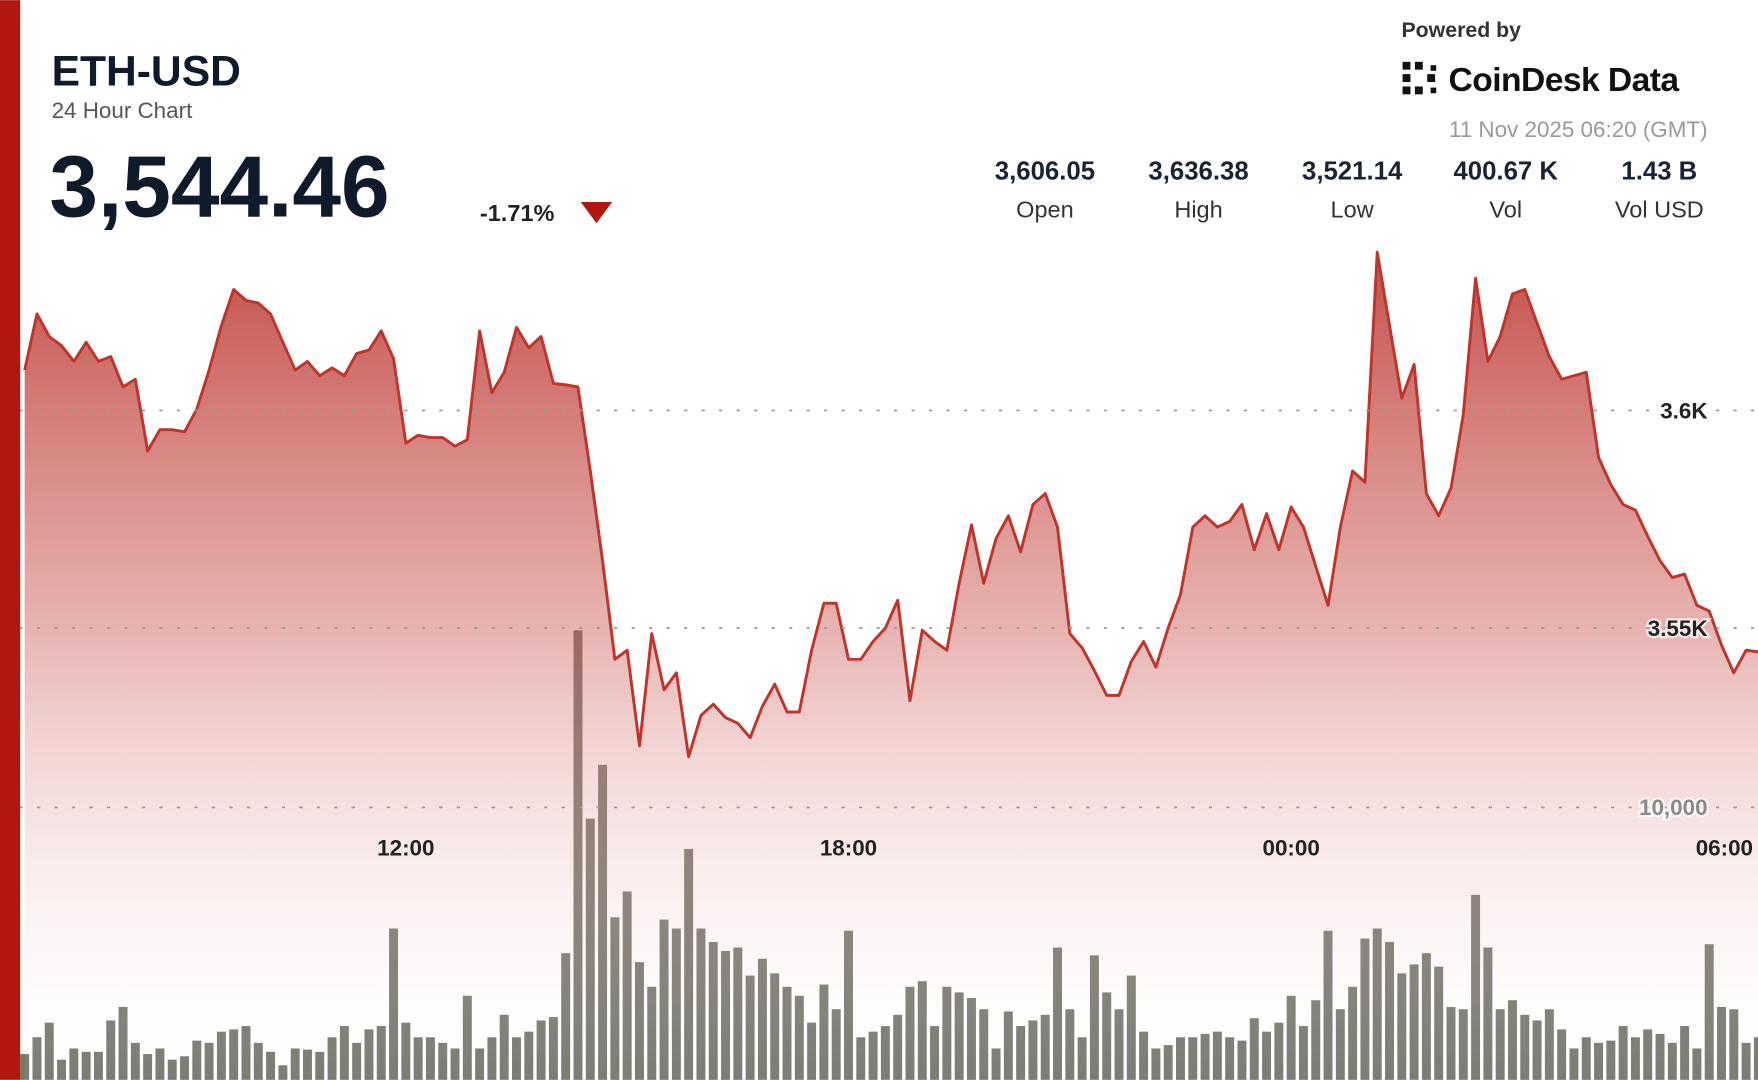 The width and height of the screenshot is (1758, 1080). Describe the element at coordinates (1578, 129) in the screenshot. I see `timestamp: 11 Nov 2025 06:20 (GMT)` at that location.